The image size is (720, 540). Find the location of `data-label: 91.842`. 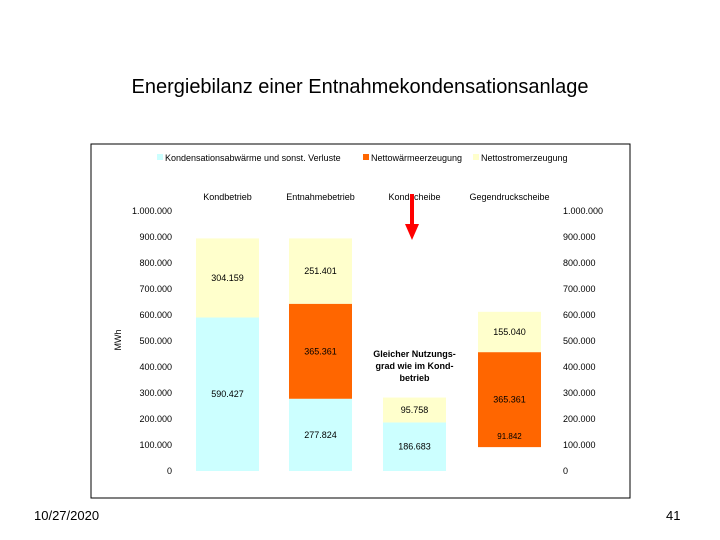

data-label: 91.842 is located at coordinates (509, 436).